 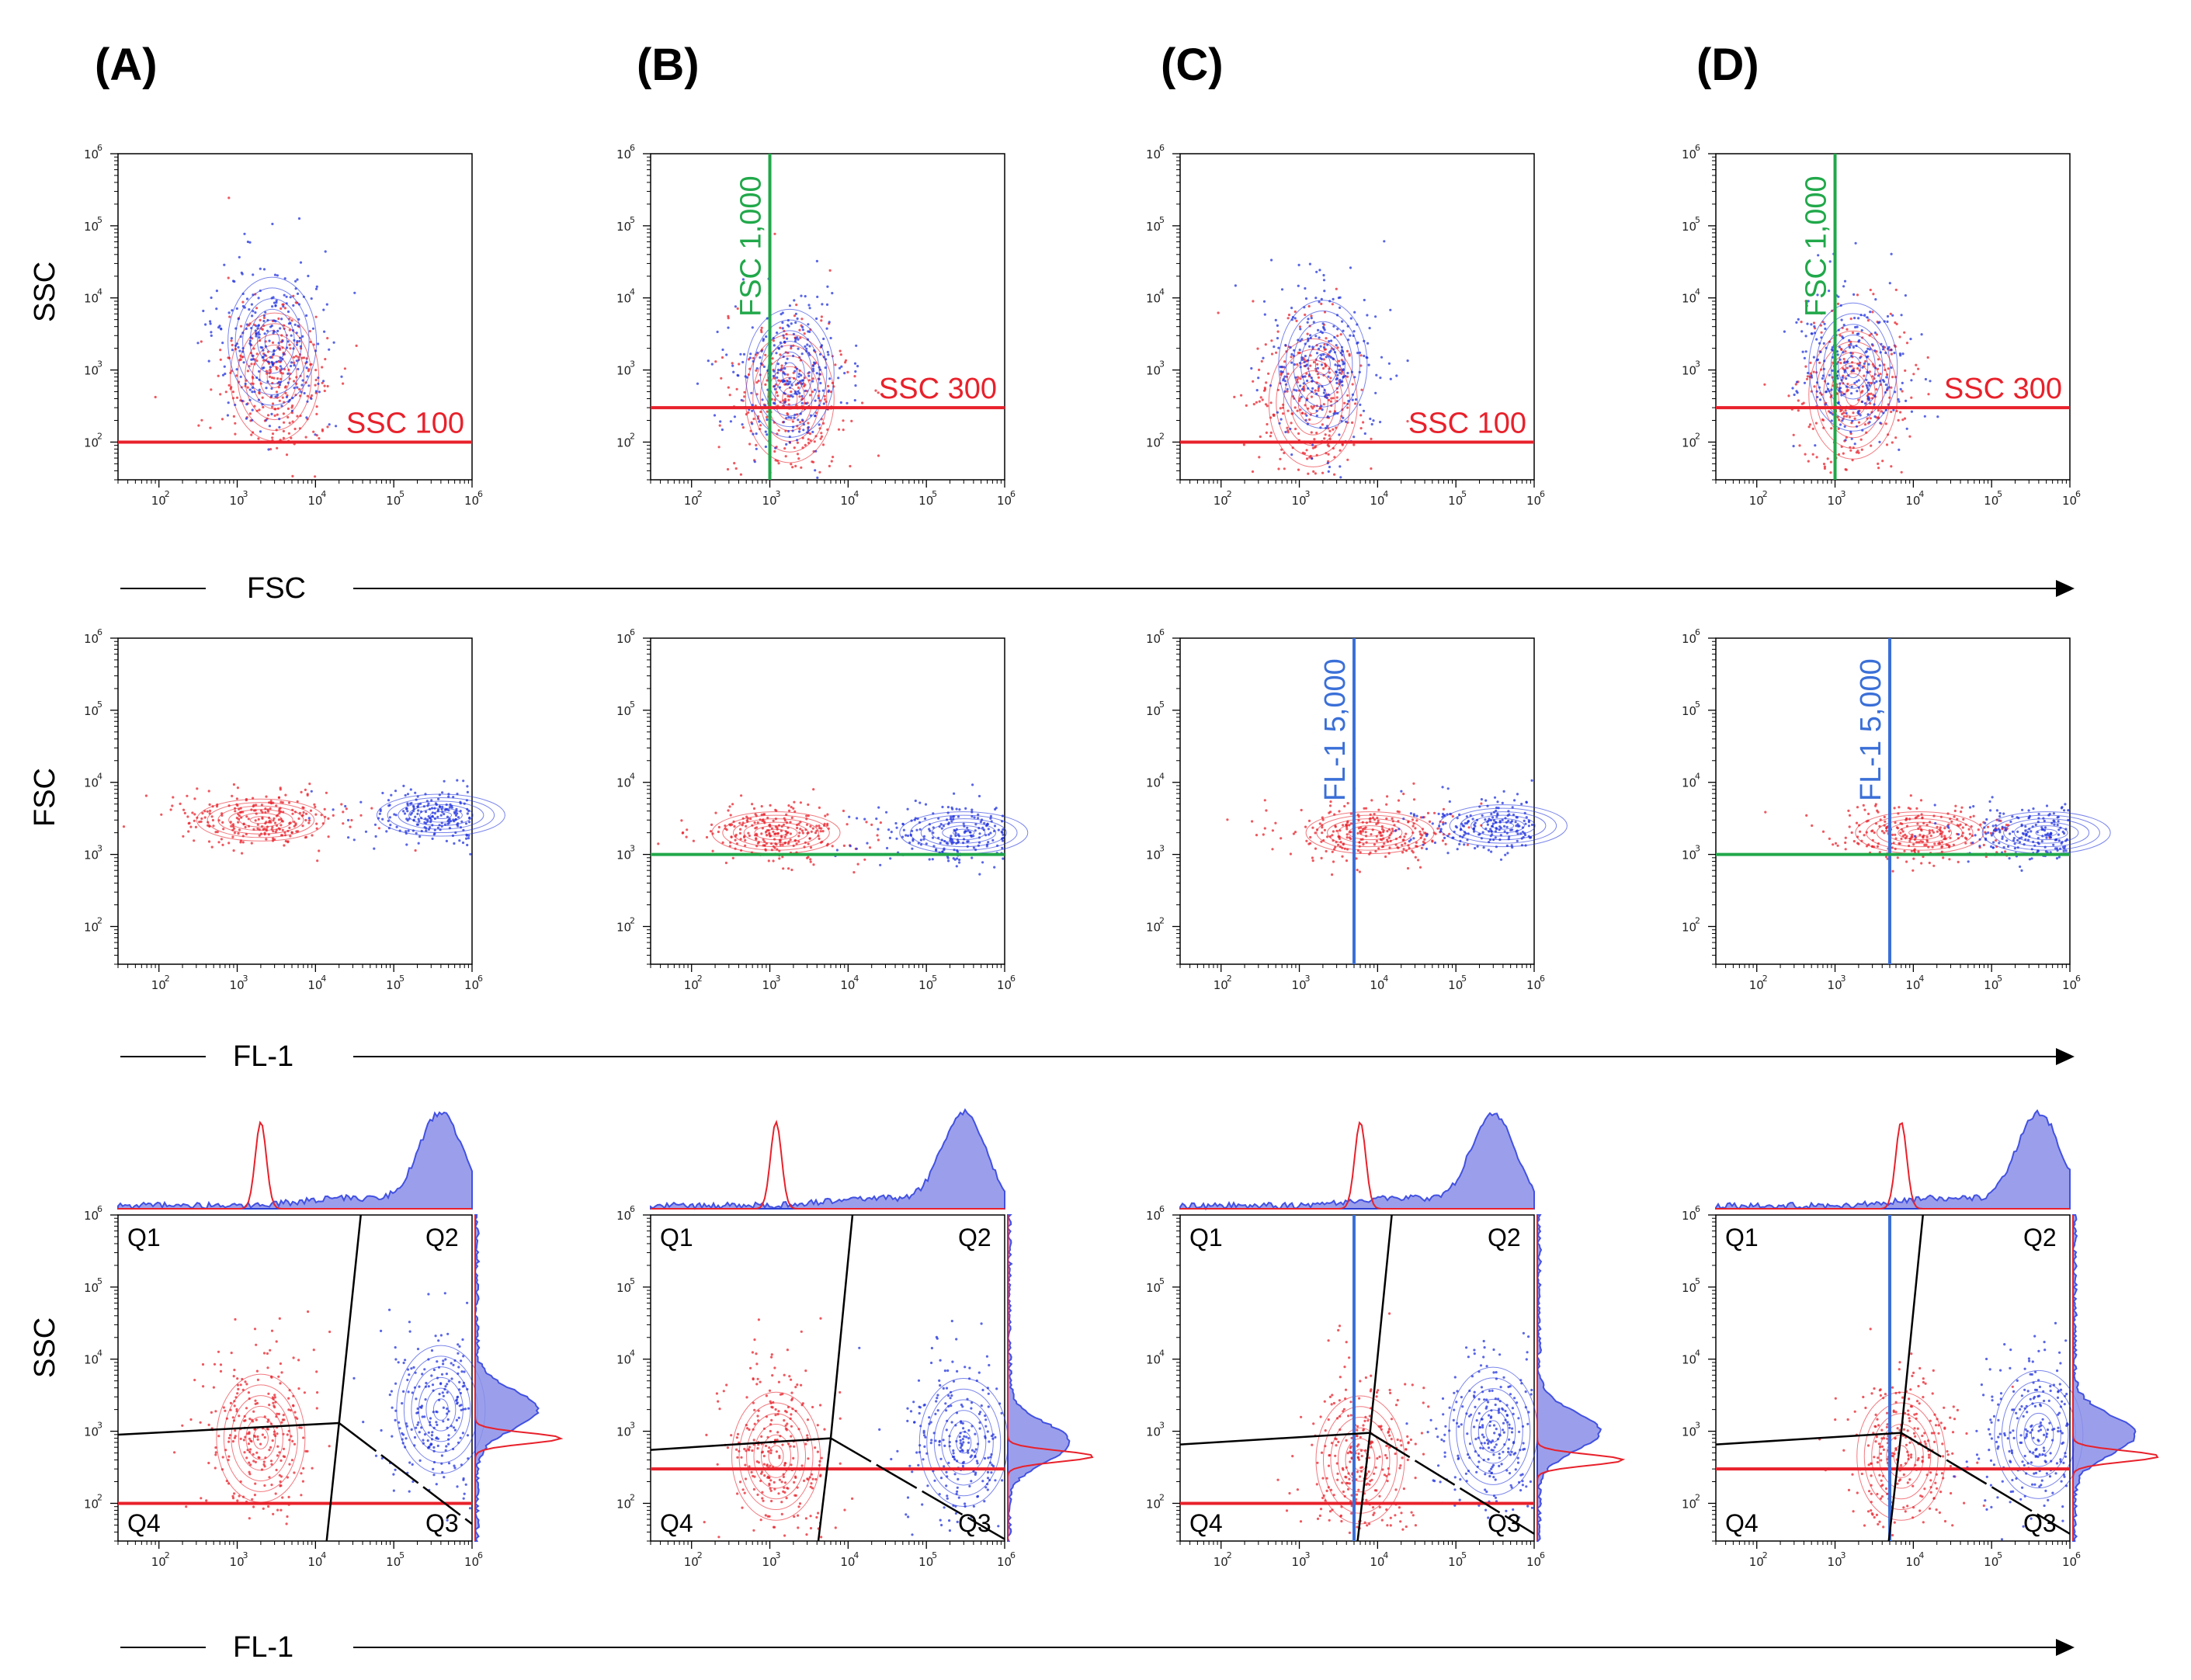 What do you see at coordinates (405, 423) in the screenshot?
I see `gate-label: SSC 100` at bounding box center [405, 423].